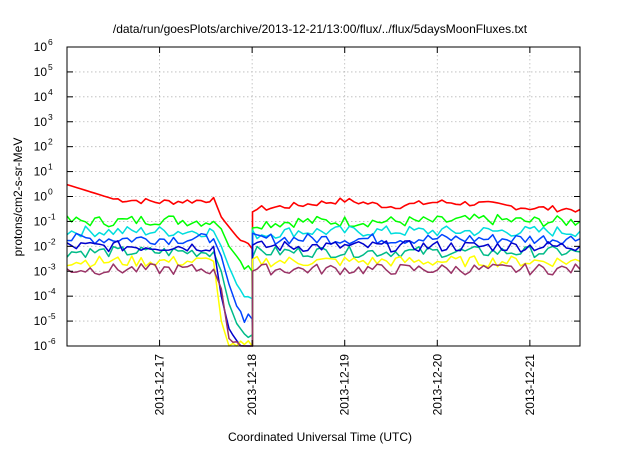 Image resolution: width=640 pixels, height=453 pixels. What do you see at coordinates (18, 197) in the screenshot?
I see `y-axis-label: protons/cm2-s-sr-MeV` at bounding box center [18, 197].